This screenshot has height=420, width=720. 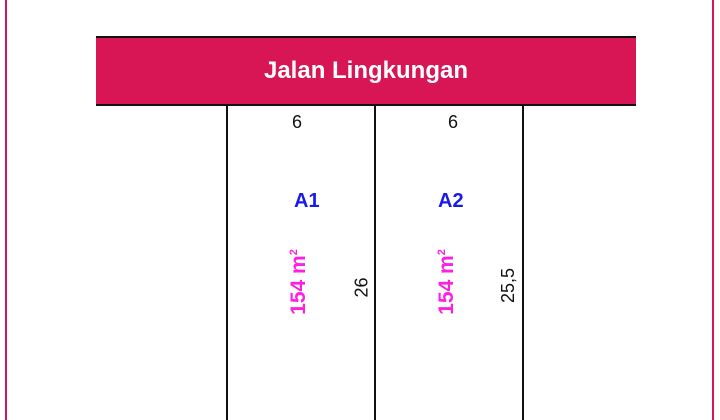 I want to click on road-label: Jalan Lingkungan, so click(x=366, y=70).